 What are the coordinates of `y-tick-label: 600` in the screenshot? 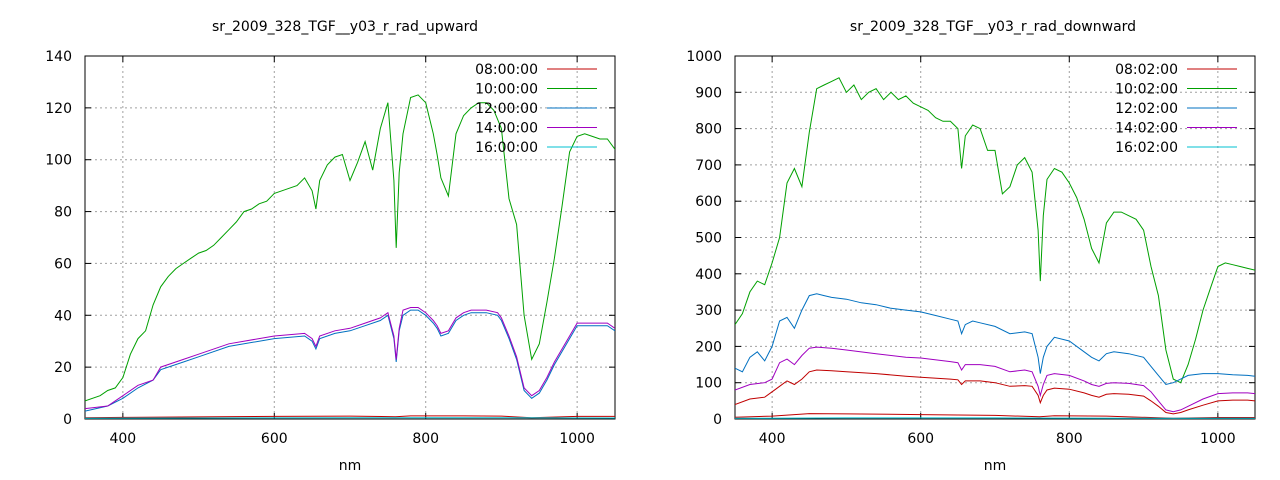 It's located at (708, 202).